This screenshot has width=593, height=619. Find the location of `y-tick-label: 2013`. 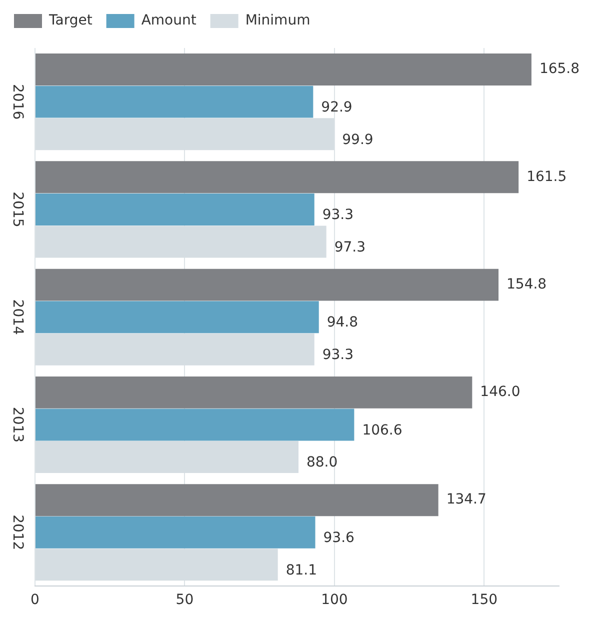

y-tick-label: 2013 is located at coordinates (17, 424).